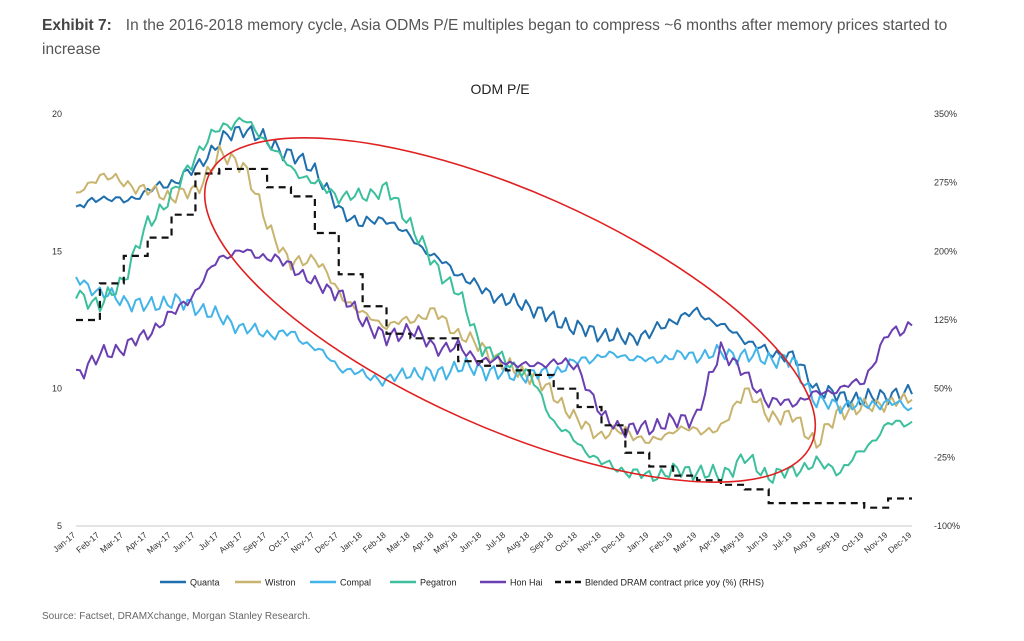 This screenshot has width=1024, height=641. I want to click on x-tick-label: Aug-19, so click(804, 542).